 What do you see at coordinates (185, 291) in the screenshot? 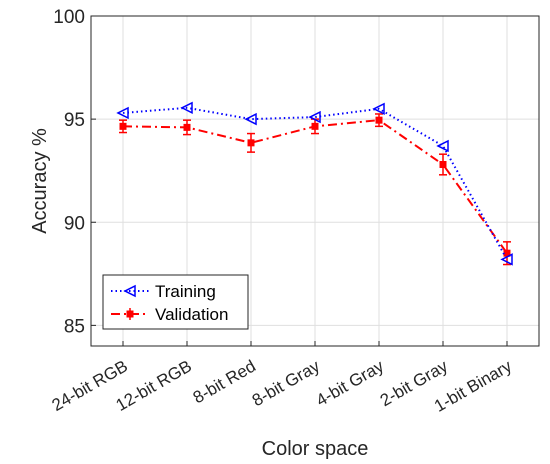
I see `legend-label: Training` at bounding box center [185, 291].